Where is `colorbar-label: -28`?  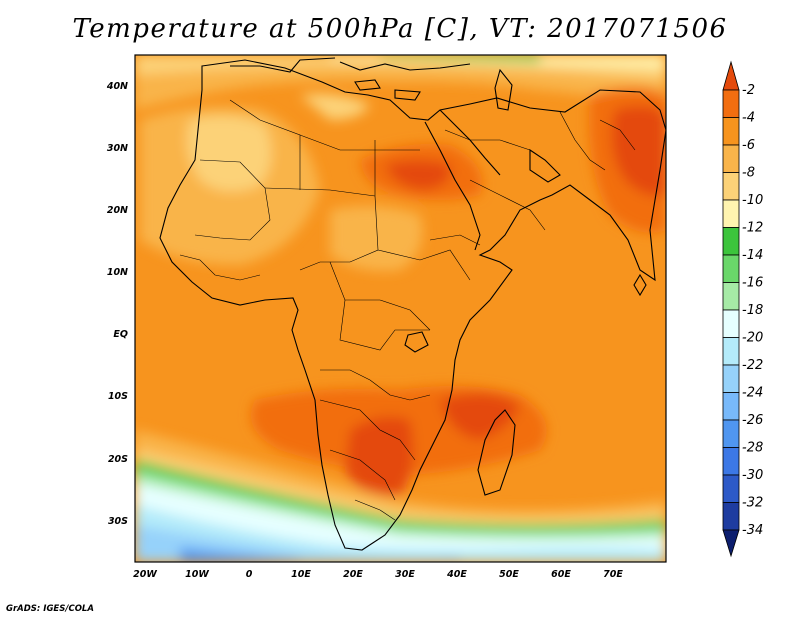
colorbar-label: -28 is located at coordinates (752, 448).